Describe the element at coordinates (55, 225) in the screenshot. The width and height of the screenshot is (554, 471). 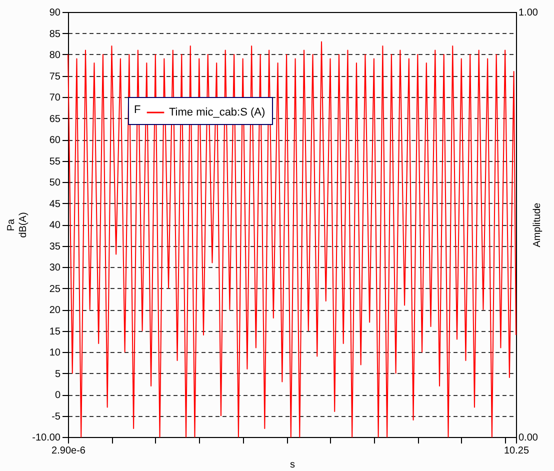
I see `y-tick-label: 40` at that location.